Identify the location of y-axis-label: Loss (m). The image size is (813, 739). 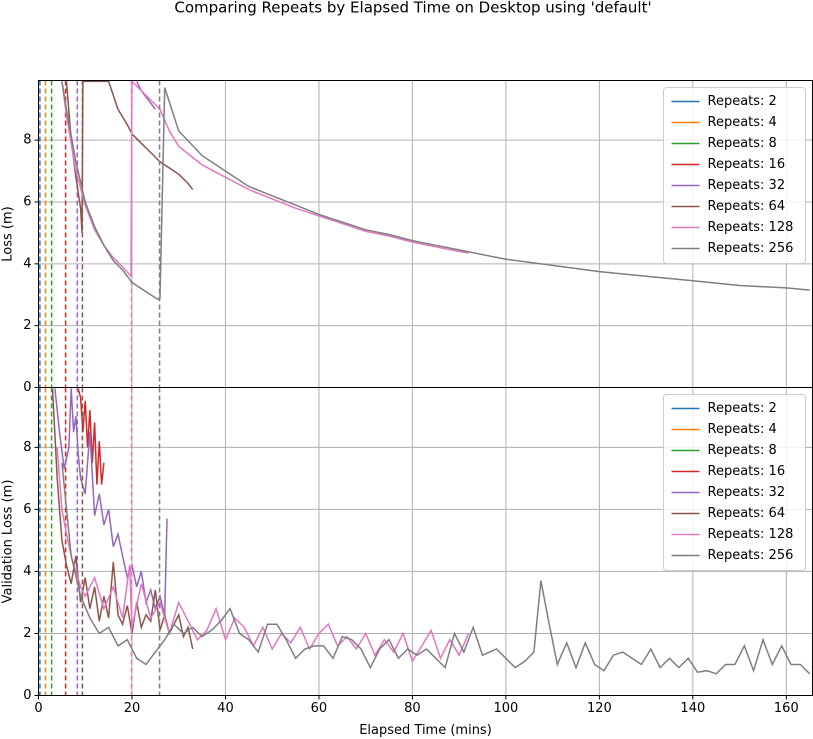
(8, 233).